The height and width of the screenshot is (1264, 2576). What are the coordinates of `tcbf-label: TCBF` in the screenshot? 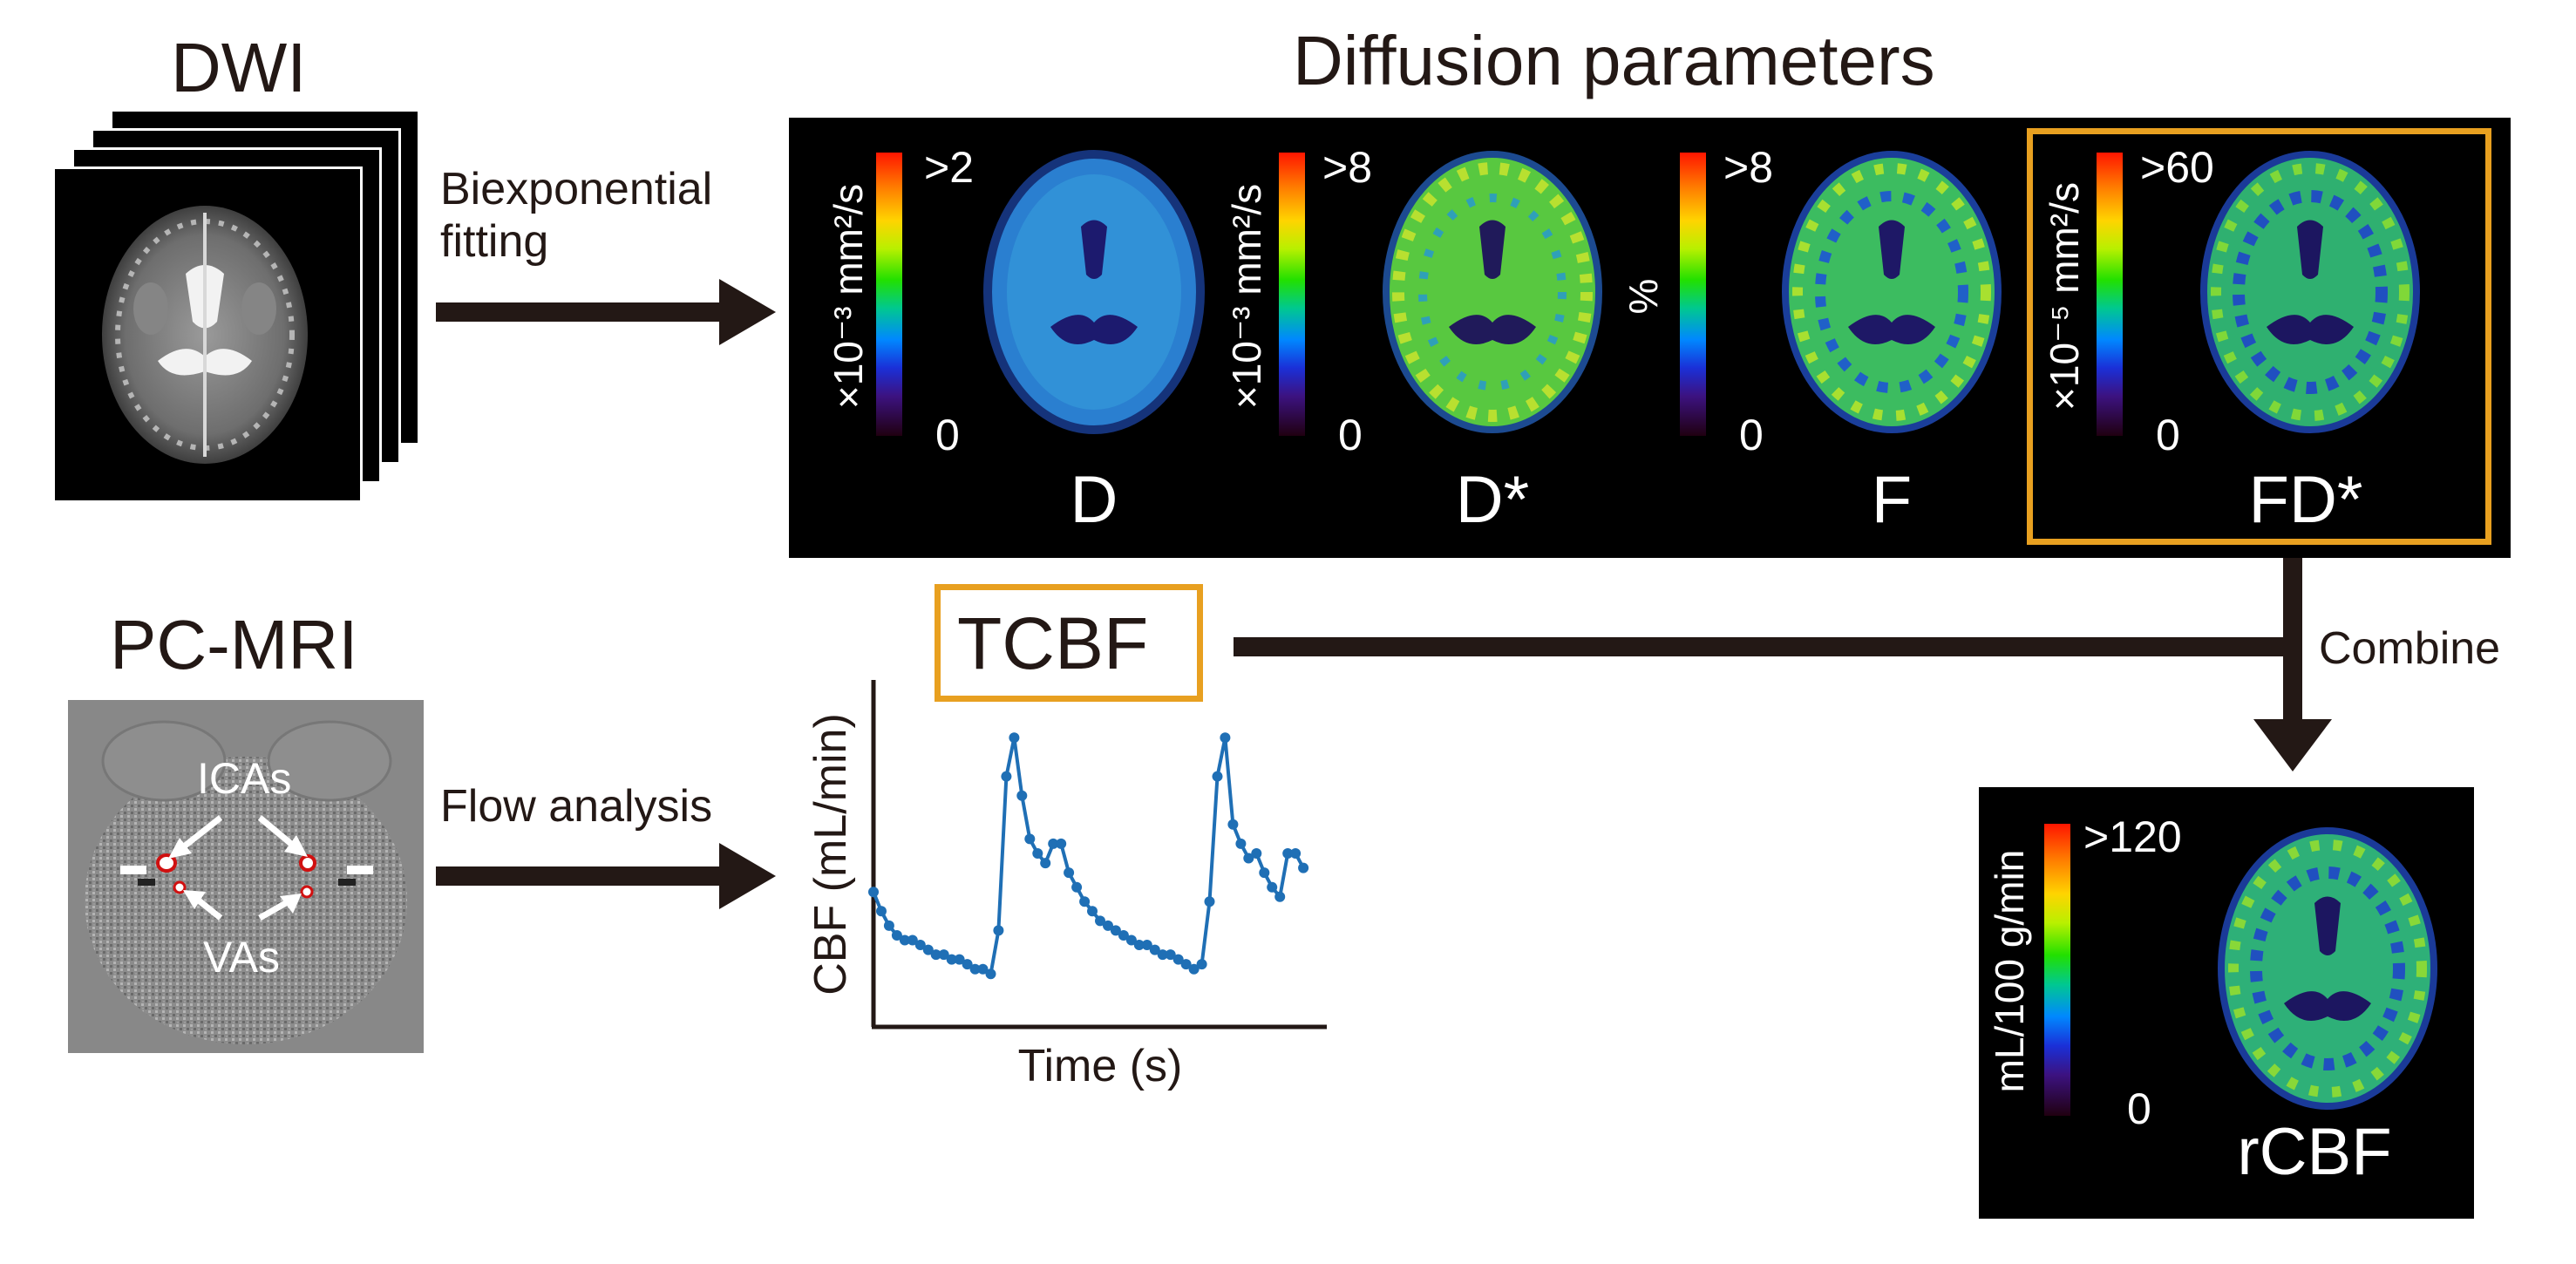 It's located at (1053, 643).